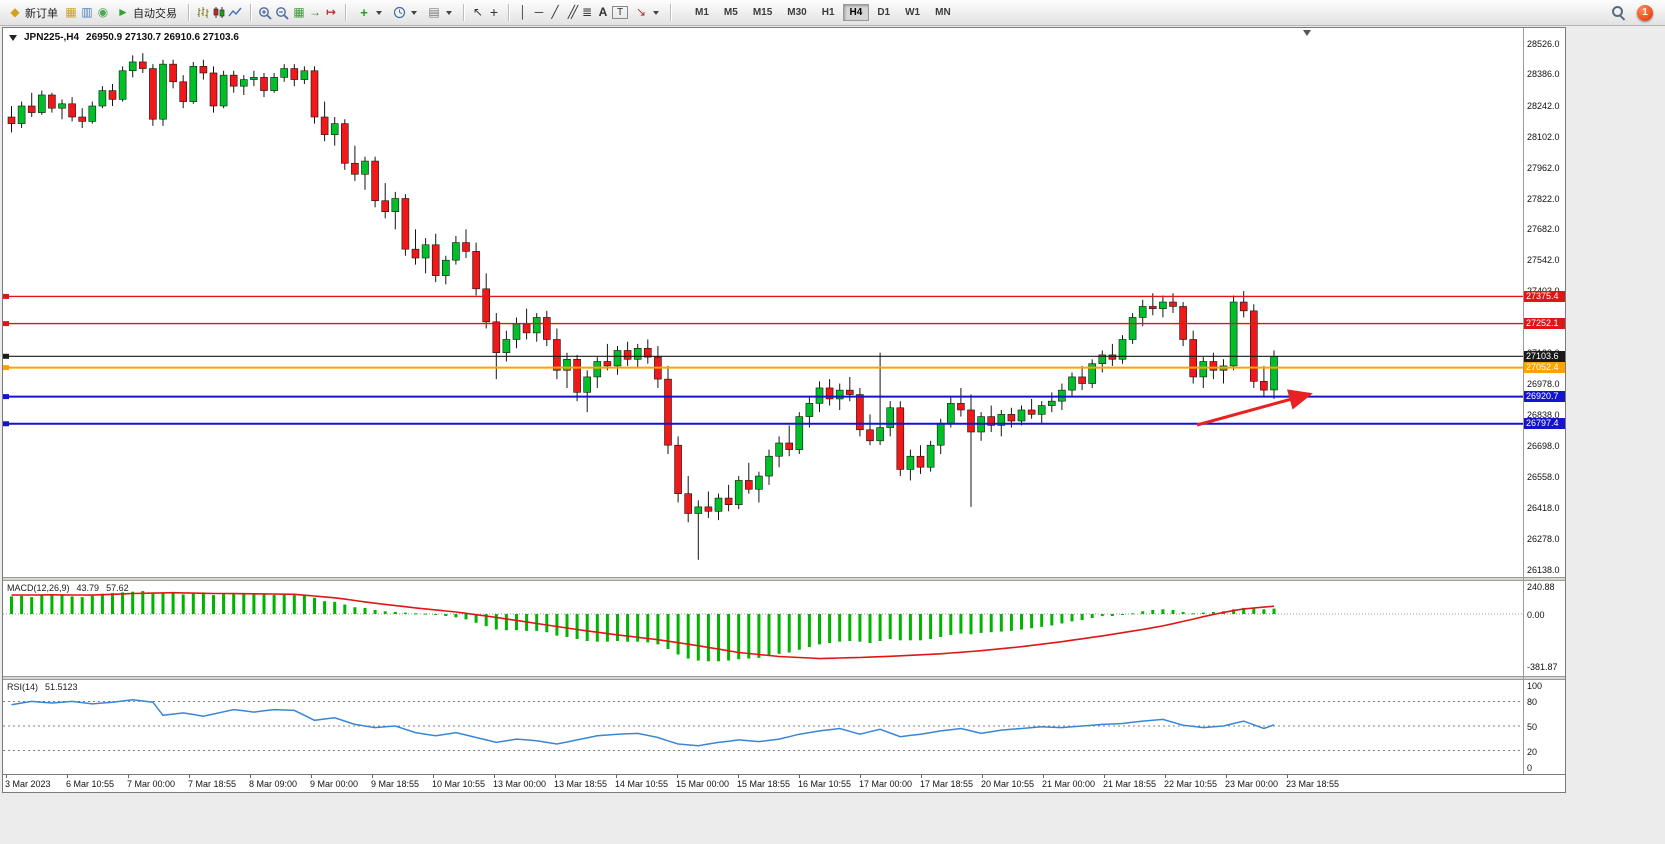 The image size is (1665, 844). Describe the element at coordinates (539, 12) in the screenshot. I see `horizontal-line-icon: ─` at that location.